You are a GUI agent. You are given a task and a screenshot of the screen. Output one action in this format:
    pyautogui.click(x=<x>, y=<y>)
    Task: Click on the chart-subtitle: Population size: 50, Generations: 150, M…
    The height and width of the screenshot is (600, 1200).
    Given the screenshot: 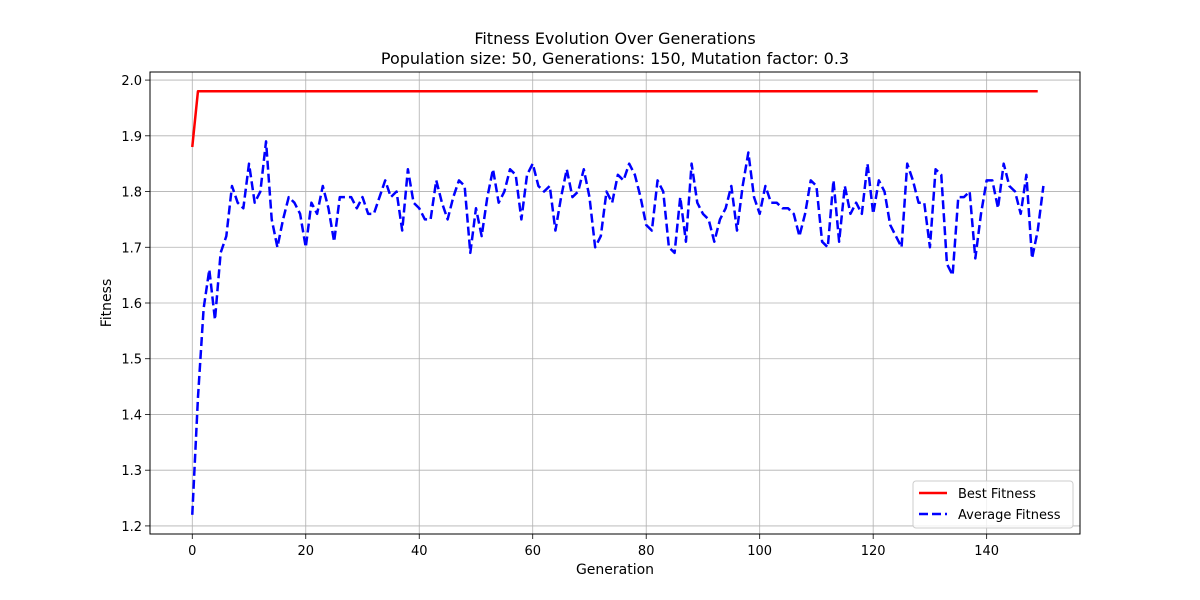 What is the action you would take?
    pyautogui.click(x=615, y=58)
    